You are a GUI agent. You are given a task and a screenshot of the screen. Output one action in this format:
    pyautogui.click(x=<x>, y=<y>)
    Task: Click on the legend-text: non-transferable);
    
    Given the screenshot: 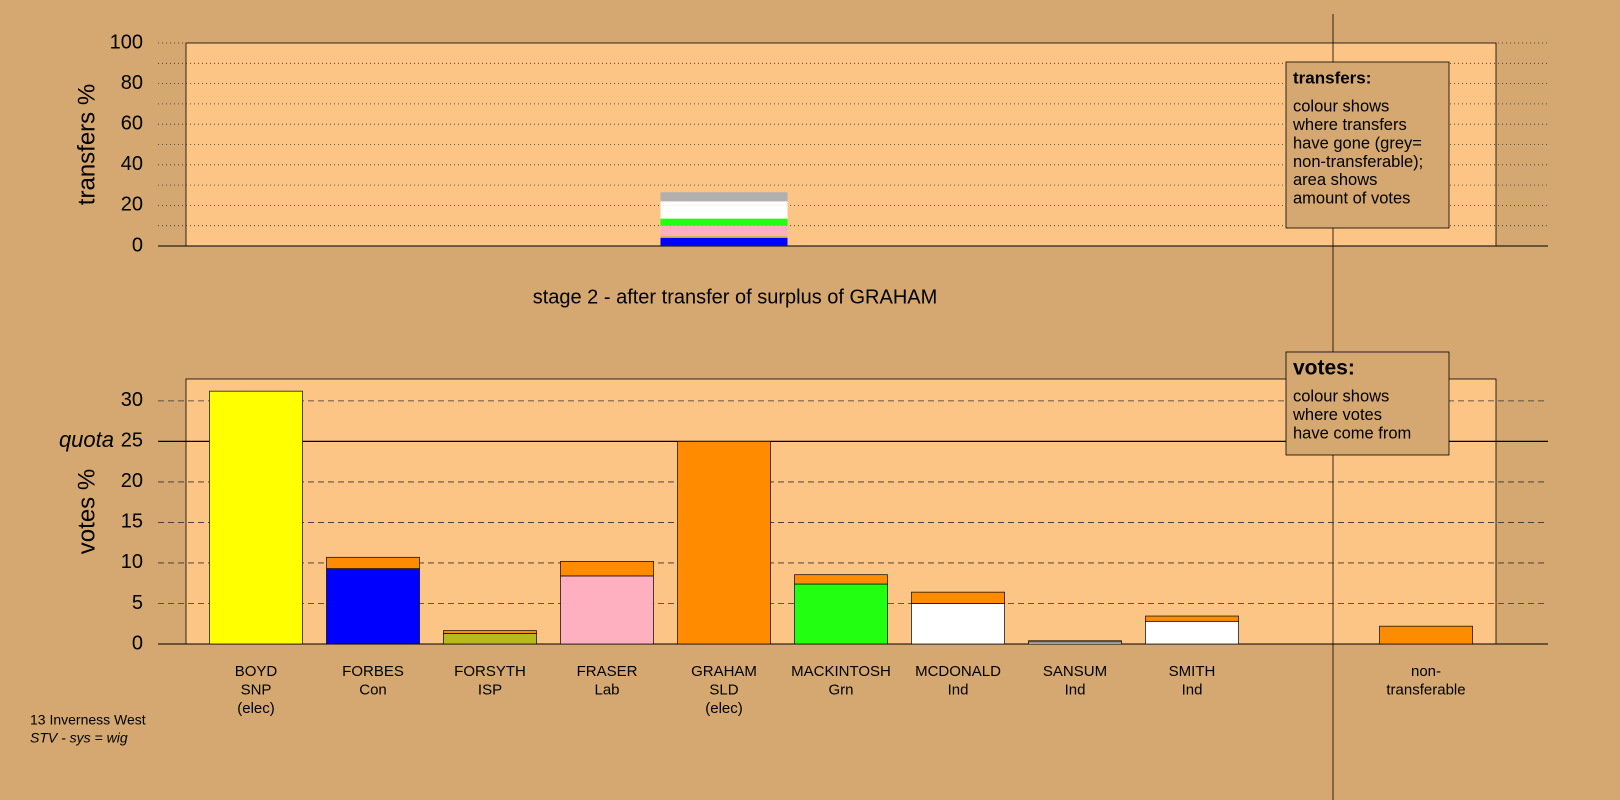 What is the action you would take?
    pyautogui.click(x=1358, y=162)
    